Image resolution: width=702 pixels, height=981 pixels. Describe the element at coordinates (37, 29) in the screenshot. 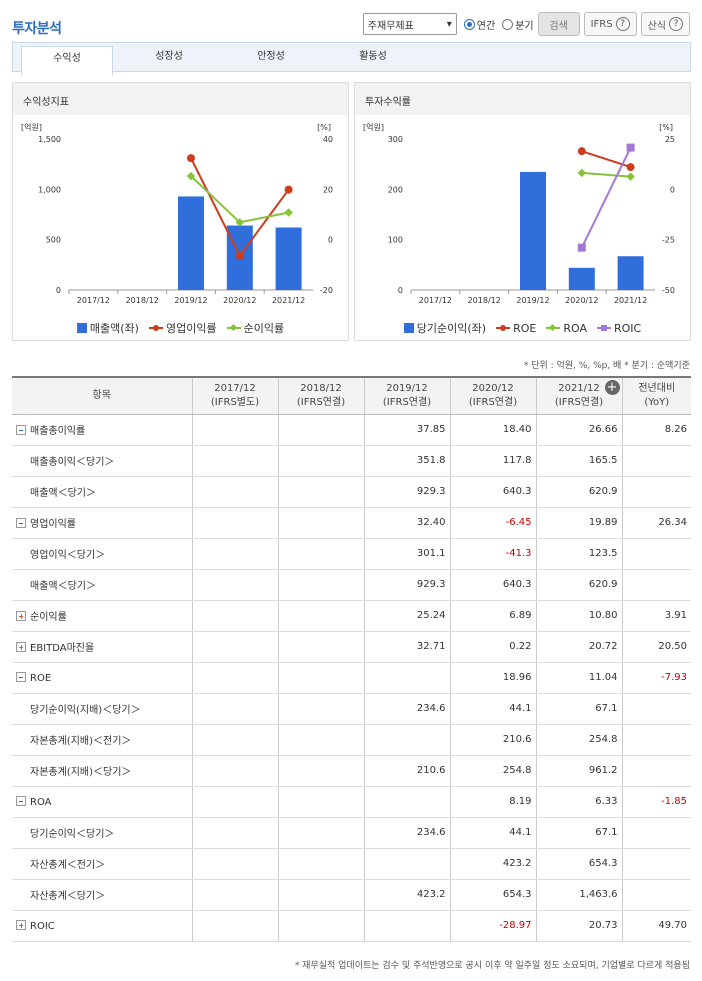

I see `page-title: 투자분석` at that location.